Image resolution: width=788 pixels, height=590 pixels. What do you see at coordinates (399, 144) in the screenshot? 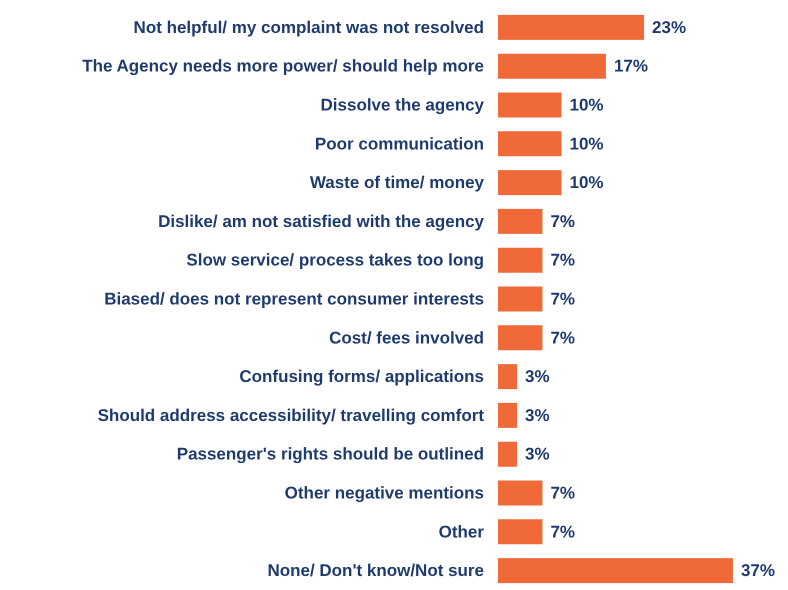
I see `y-tick-label: Poor communication` at bounding box center [399, 144].